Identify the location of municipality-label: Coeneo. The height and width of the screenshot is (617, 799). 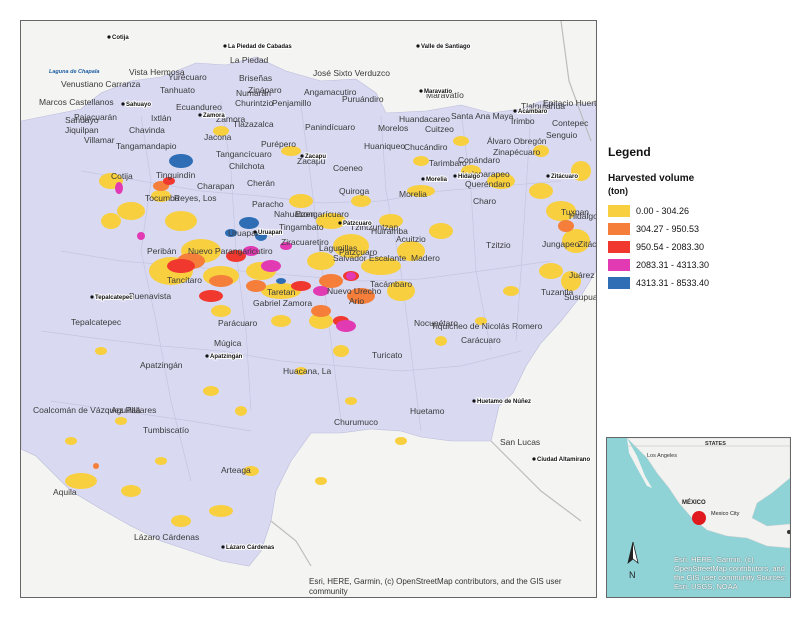
(348, 168).